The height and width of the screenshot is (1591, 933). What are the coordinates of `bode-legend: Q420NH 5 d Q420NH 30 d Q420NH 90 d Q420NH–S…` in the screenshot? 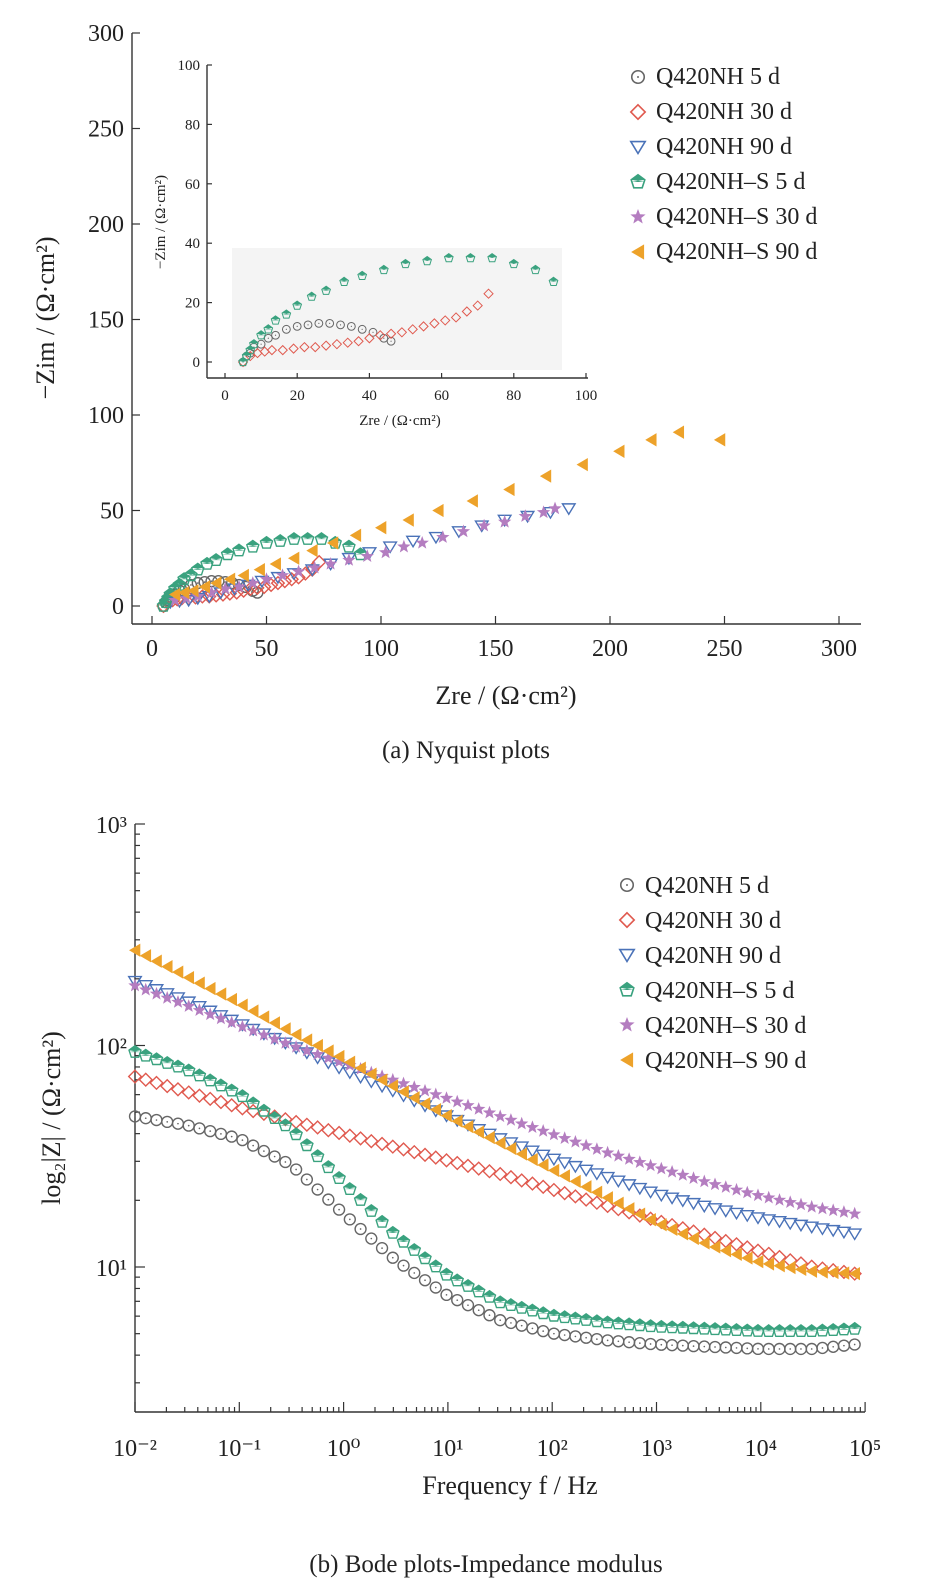 It's located at (712, 973).